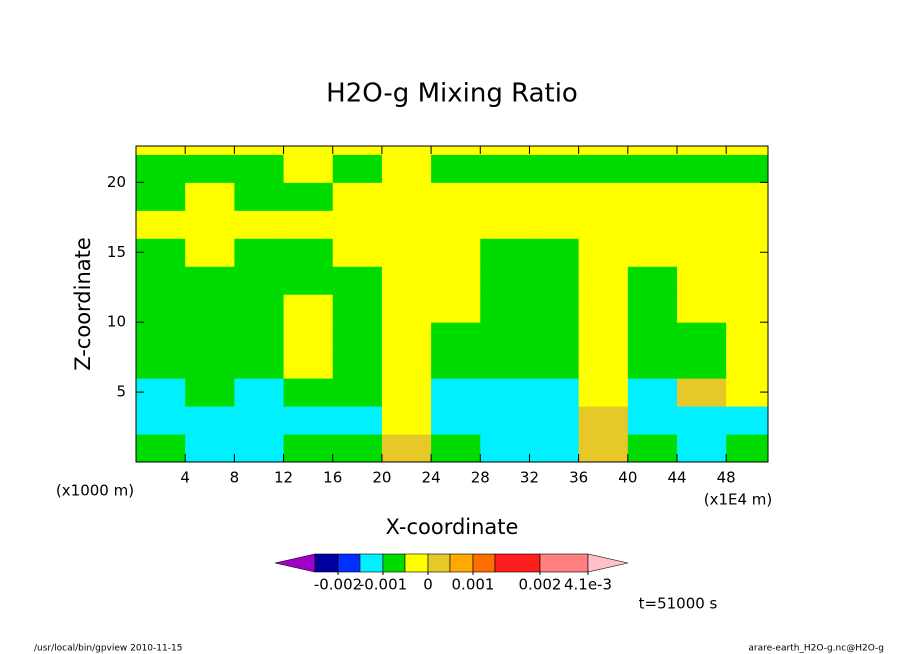 This screenshot has width=904, height=654. I want to click on chart-title: H2O-g Mixing Ratio, so click(452, 94).